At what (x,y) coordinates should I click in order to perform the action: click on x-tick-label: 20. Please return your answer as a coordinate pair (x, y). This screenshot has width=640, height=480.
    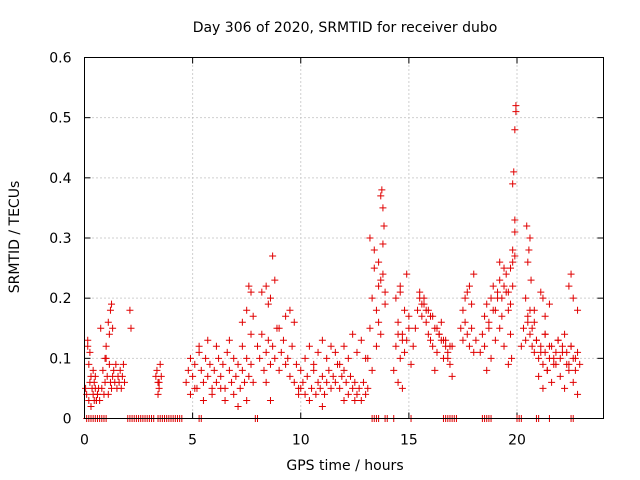
    Looking at the image, I should click on (517, 441).